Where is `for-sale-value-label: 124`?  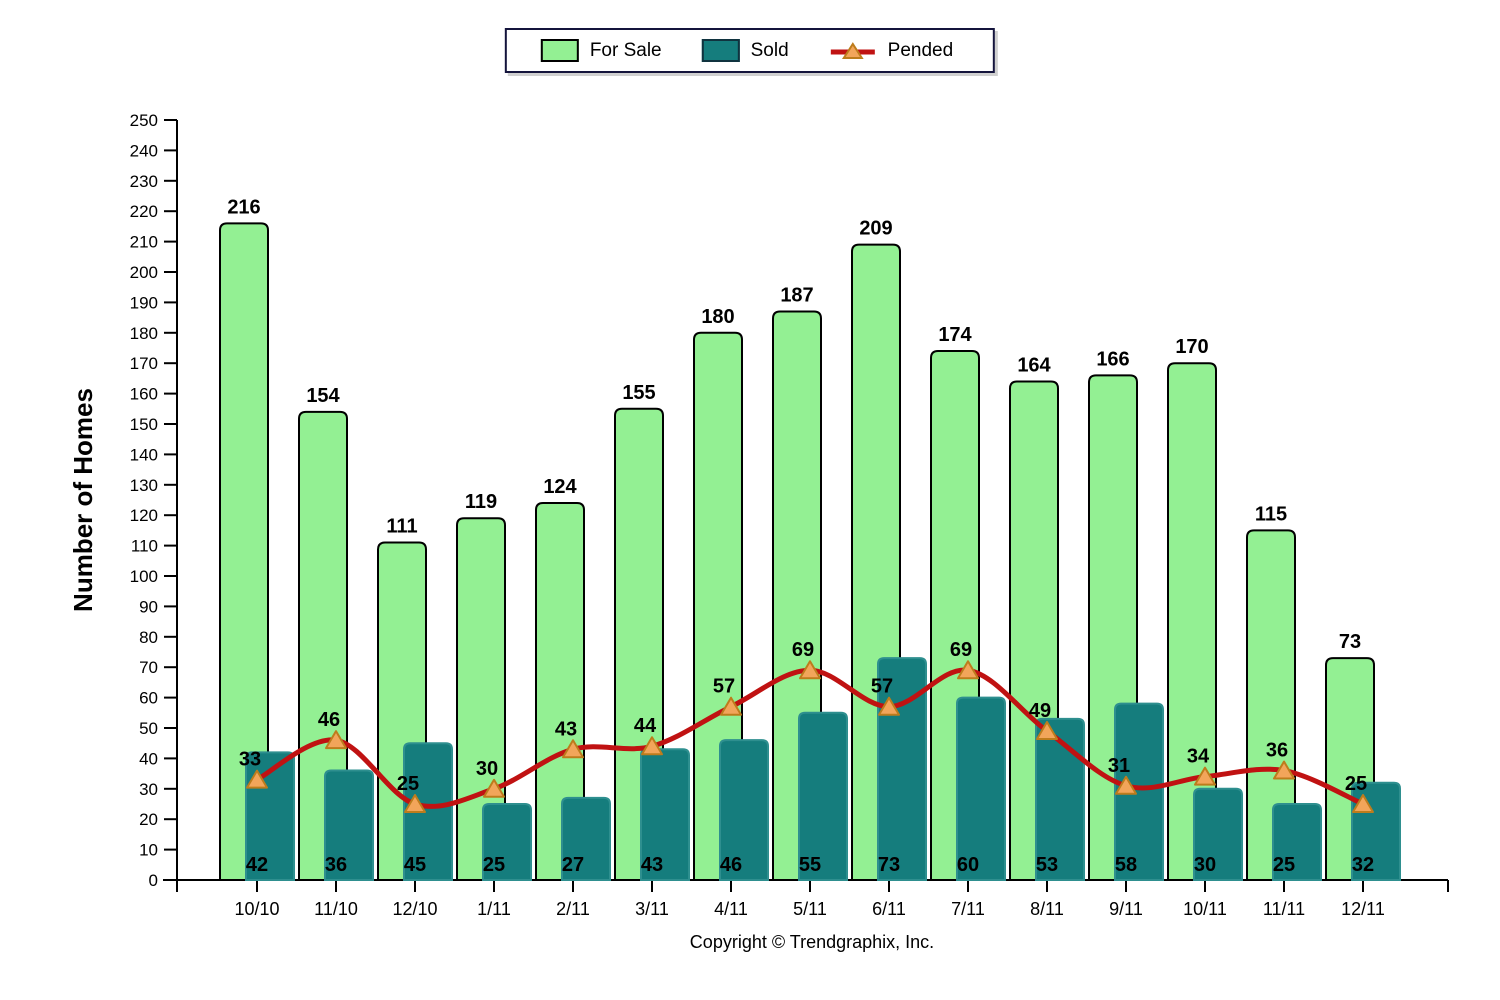
for-sale-value-label: 124 is located at coordinates (560, 487).